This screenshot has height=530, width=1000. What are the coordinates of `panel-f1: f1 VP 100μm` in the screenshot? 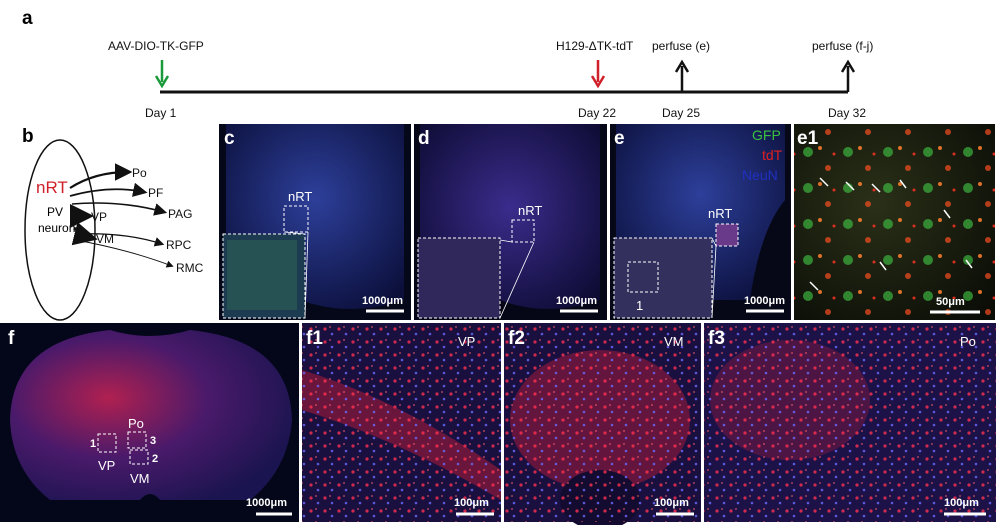 It's located at (401, 422).